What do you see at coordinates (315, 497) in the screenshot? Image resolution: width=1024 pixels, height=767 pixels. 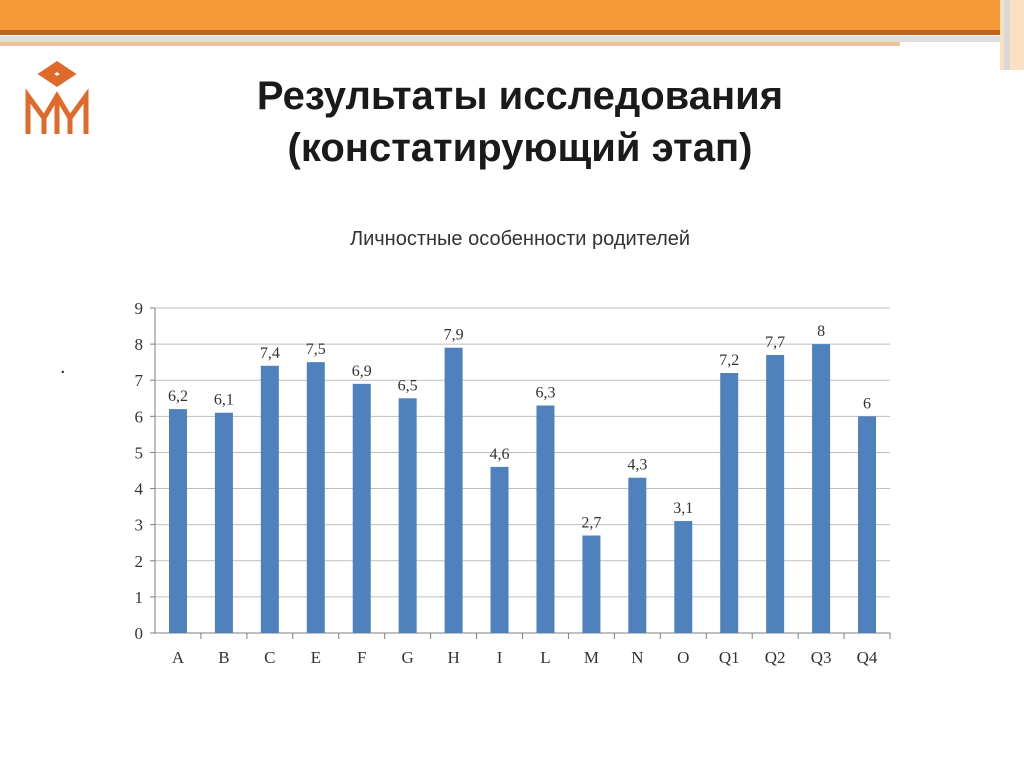 I see `bar-E` at bounding box center [315, 497].